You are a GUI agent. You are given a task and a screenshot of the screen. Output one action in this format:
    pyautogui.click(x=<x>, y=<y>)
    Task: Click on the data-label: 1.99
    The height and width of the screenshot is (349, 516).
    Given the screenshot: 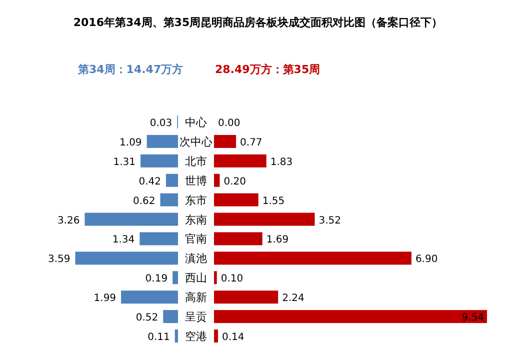 What is the action you would take?
    pyautogui.click(x=105, y=298)
    